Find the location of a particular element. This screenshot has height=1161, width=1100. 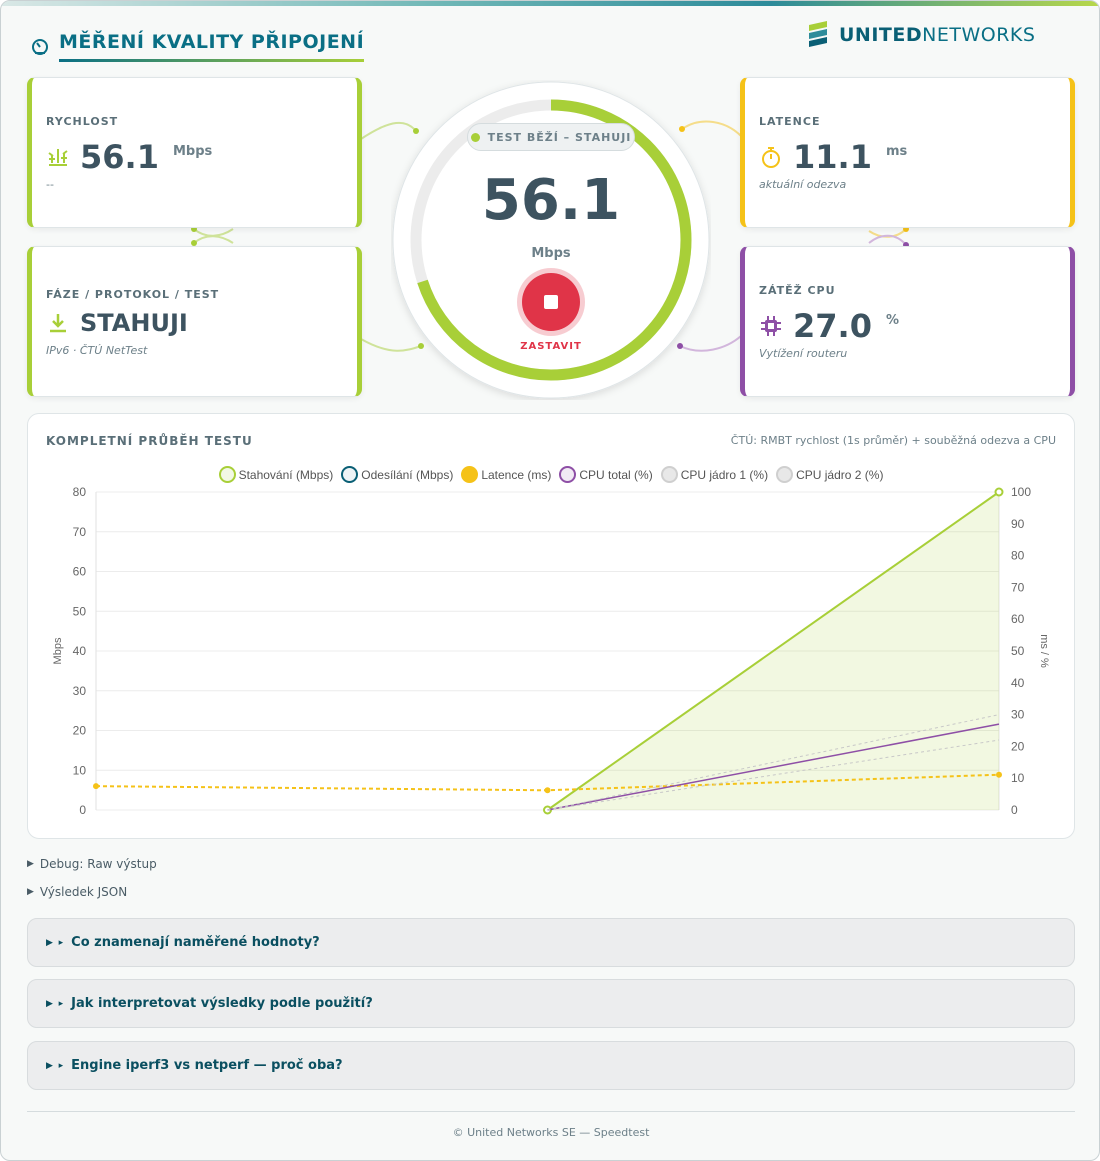

cpu-unit: % is located at coordinates (892, 320).